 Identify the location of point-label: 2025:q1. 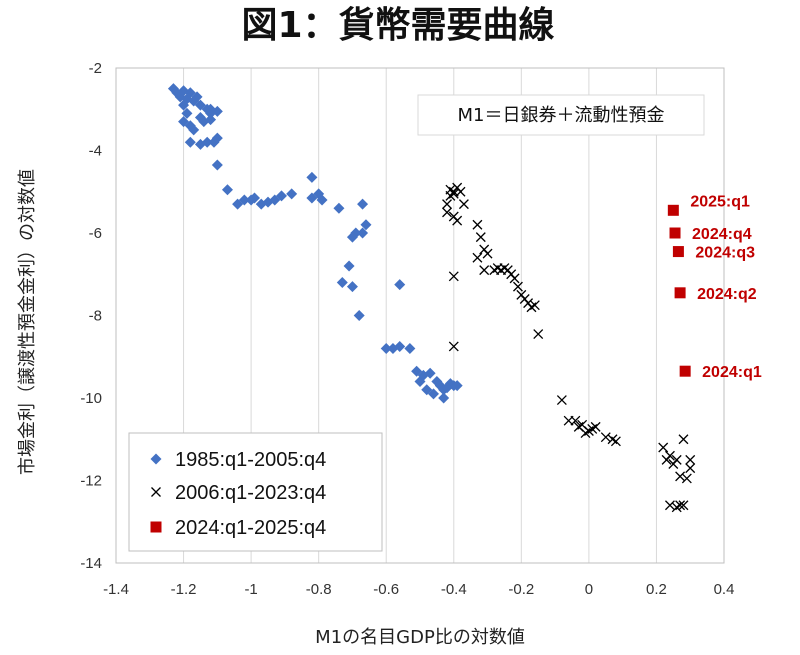
(720, 201).